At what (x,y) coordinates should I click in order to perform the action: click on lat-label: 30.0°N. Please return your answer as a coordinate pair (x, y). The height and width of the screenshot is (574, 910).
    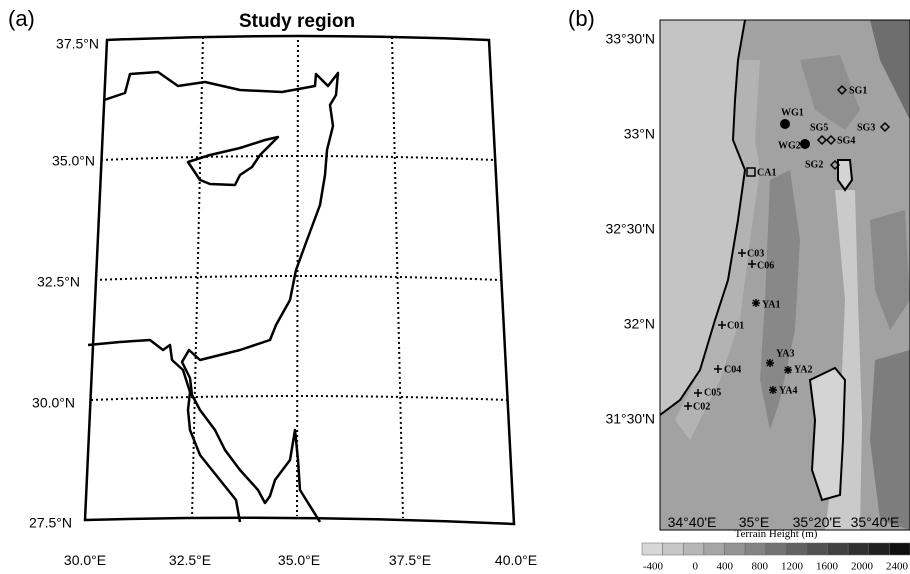
    Looking at the image, I should click on (53, 403).